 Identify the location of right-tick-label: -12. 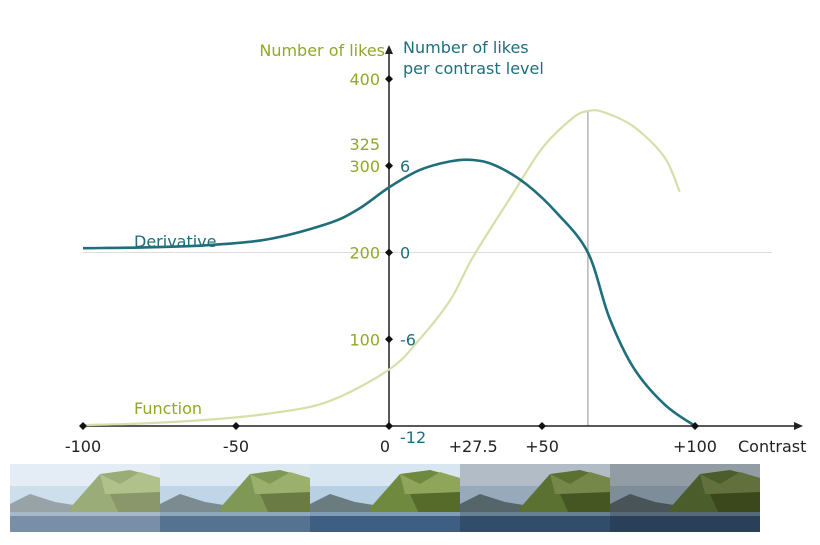
(413, 437).